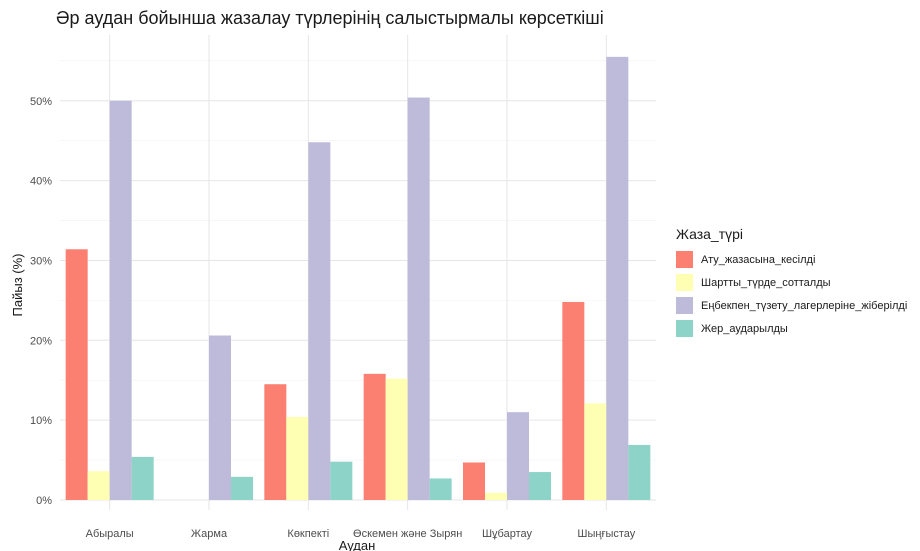  I want to click on legend-item: Шартты_түрде_сотталды, so click(791, 282).